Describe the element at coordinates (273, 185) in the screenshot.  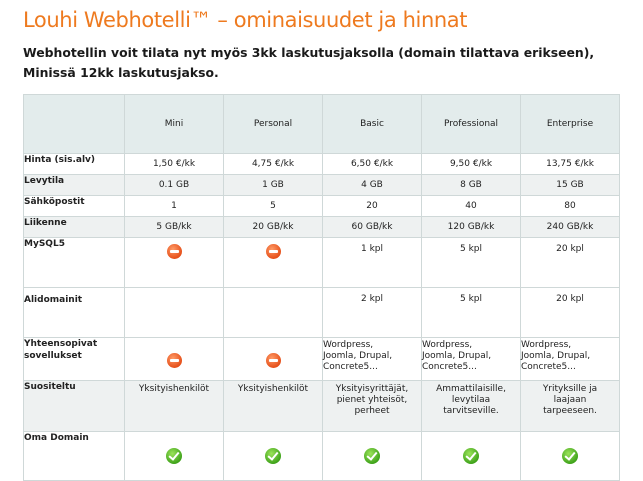
I see `cell-disk-personal: 1 GB` at that location.